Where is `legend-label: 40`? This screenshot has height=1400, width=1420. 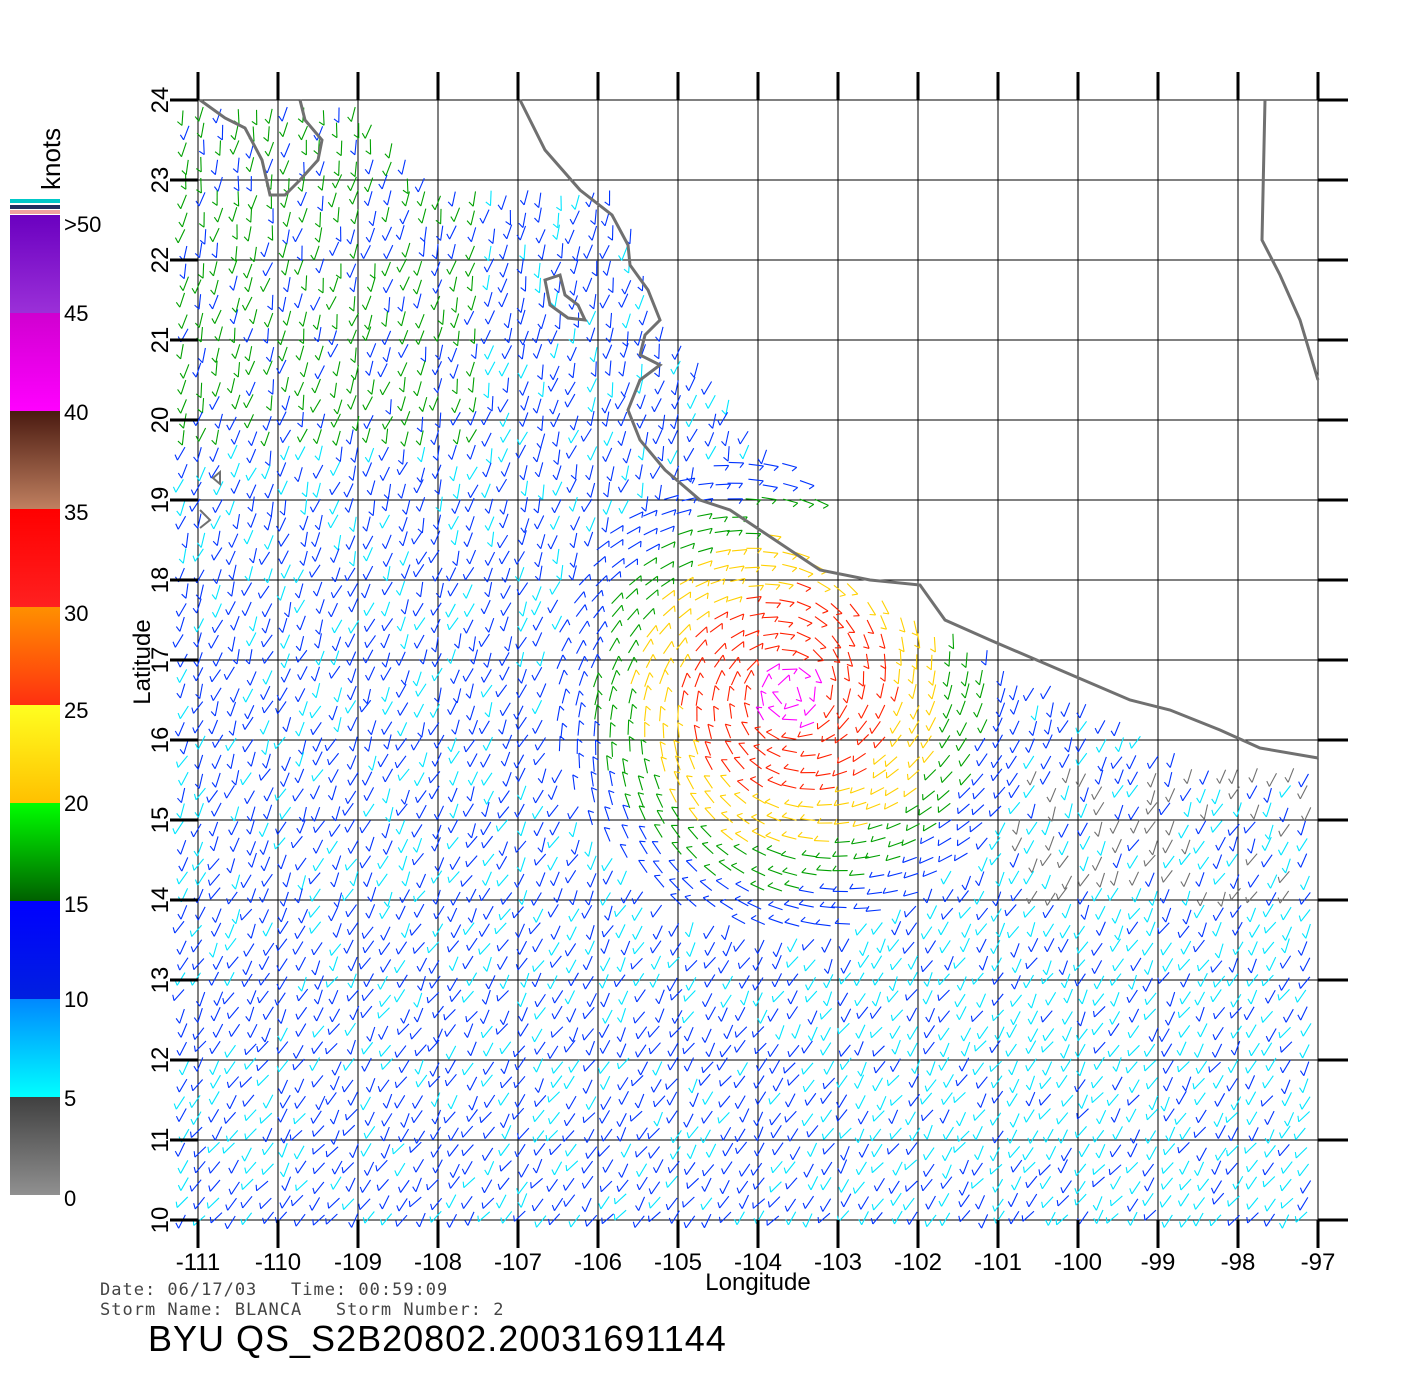 legend-label: 40 is located at coordinates (76, 412).